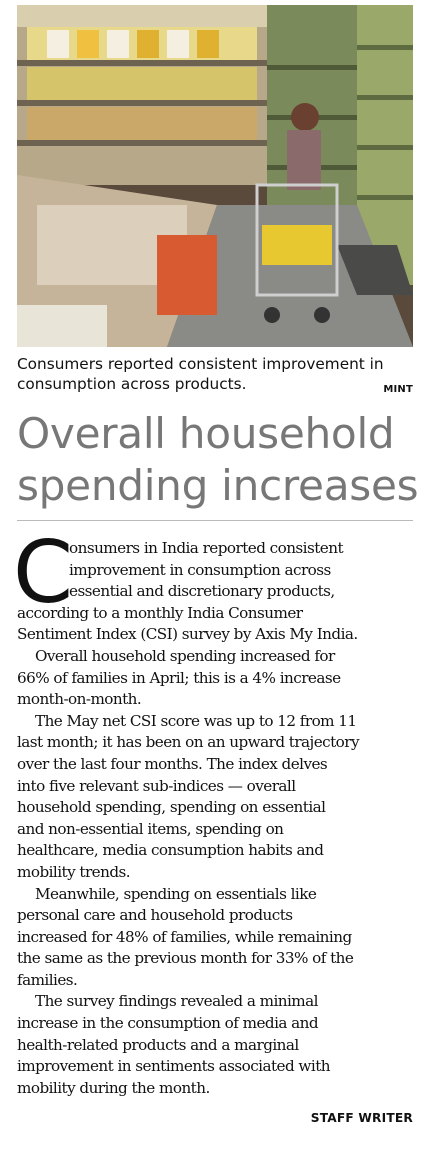 This screenshot has height=1167, width=438. What do you see at coordinates (206, 548) in the screenshot?
I see `article-line: onsumers in India reported consistent` at bounding box center [206, 548].